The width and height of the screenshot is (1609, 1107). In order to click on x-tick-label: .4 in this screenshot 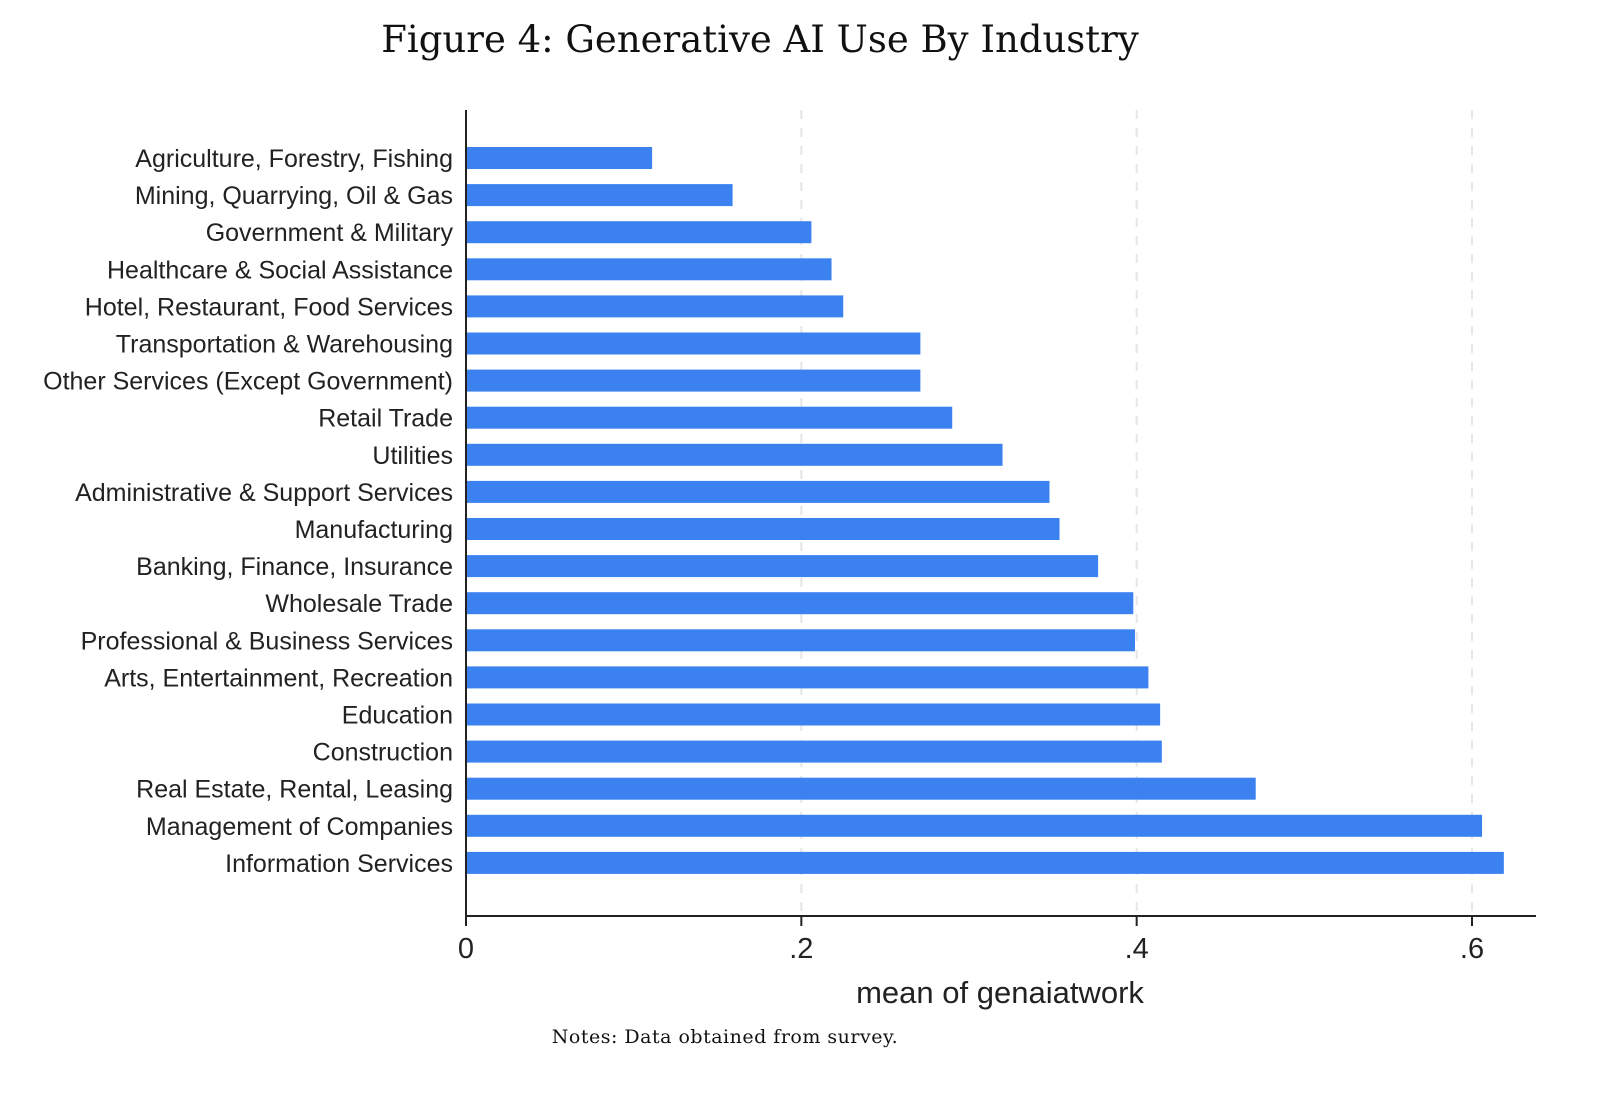, I will do `click(1137, 949)`.